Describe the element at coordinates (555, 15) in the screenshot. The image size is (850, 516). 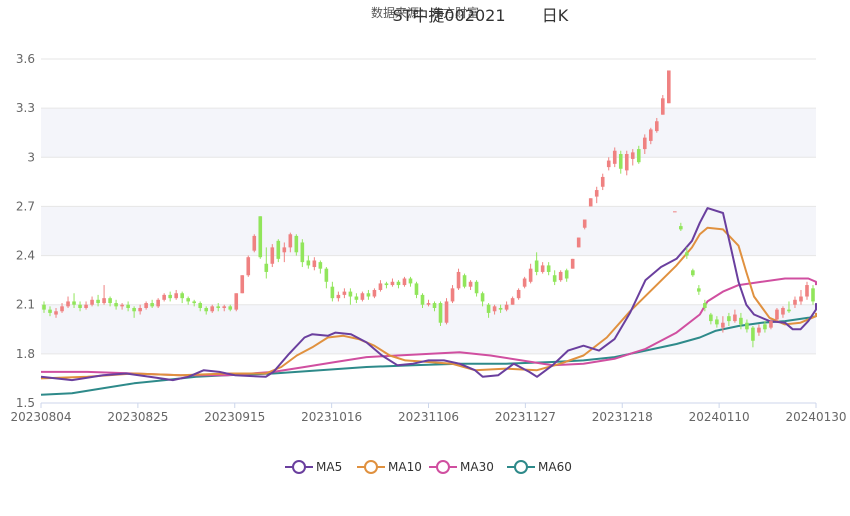
I see `chart-title-suffix: 日K` at that location.